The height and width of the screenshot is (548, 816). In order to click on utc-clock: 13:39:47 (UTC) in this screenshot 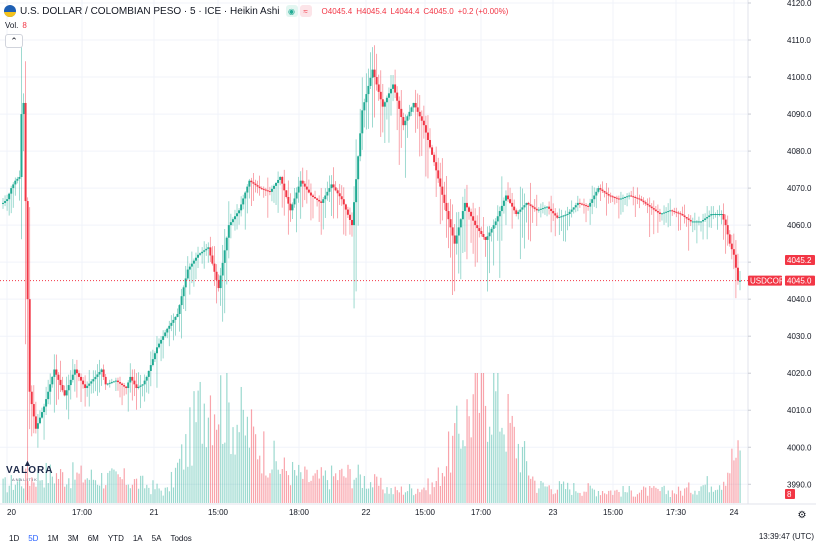, I will do `click(786, 536)`.